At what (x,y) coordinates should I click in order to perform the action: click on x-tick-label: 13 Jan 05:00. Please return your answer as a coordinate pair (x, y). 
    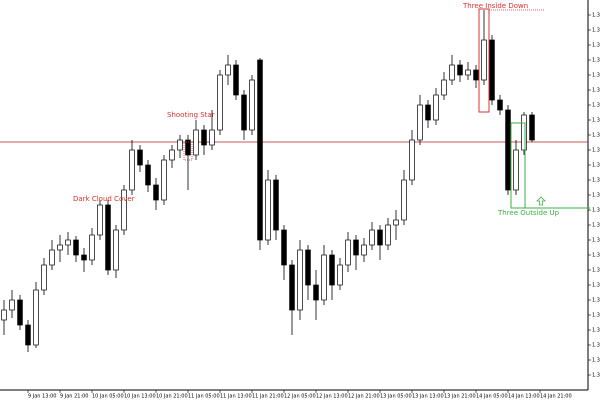
    Looking at the image, I should click on (396, 397).